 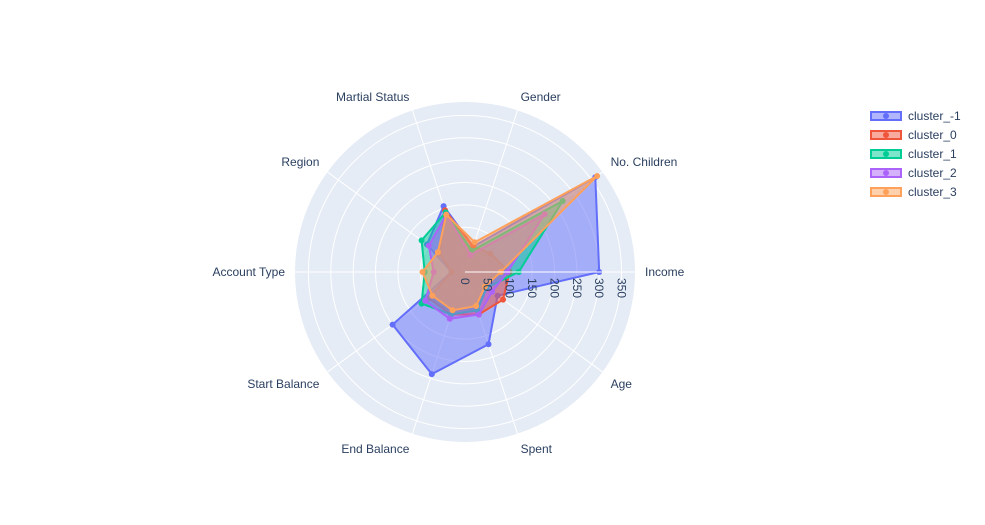 I want to click on legend-label: cluster_1, so click(x=932, y=153).